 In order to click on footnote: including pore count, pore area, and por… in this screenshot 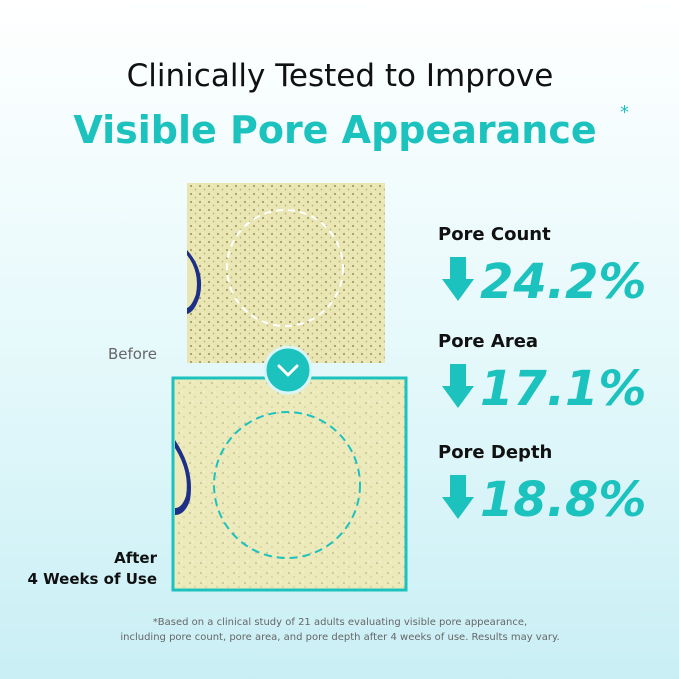, I will do `click(339, 637)`.